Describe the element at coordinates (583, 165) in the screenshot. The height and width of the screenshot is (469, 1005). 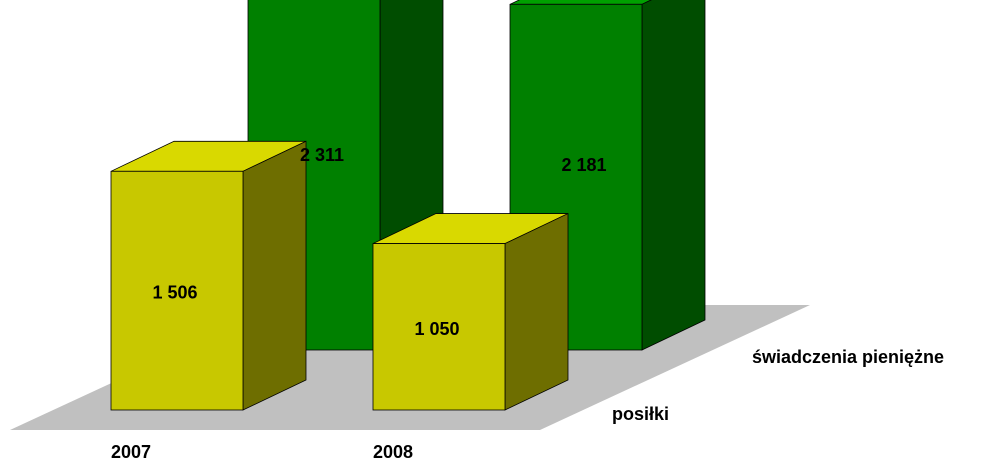
I see `data-label: 2 181` at that location.